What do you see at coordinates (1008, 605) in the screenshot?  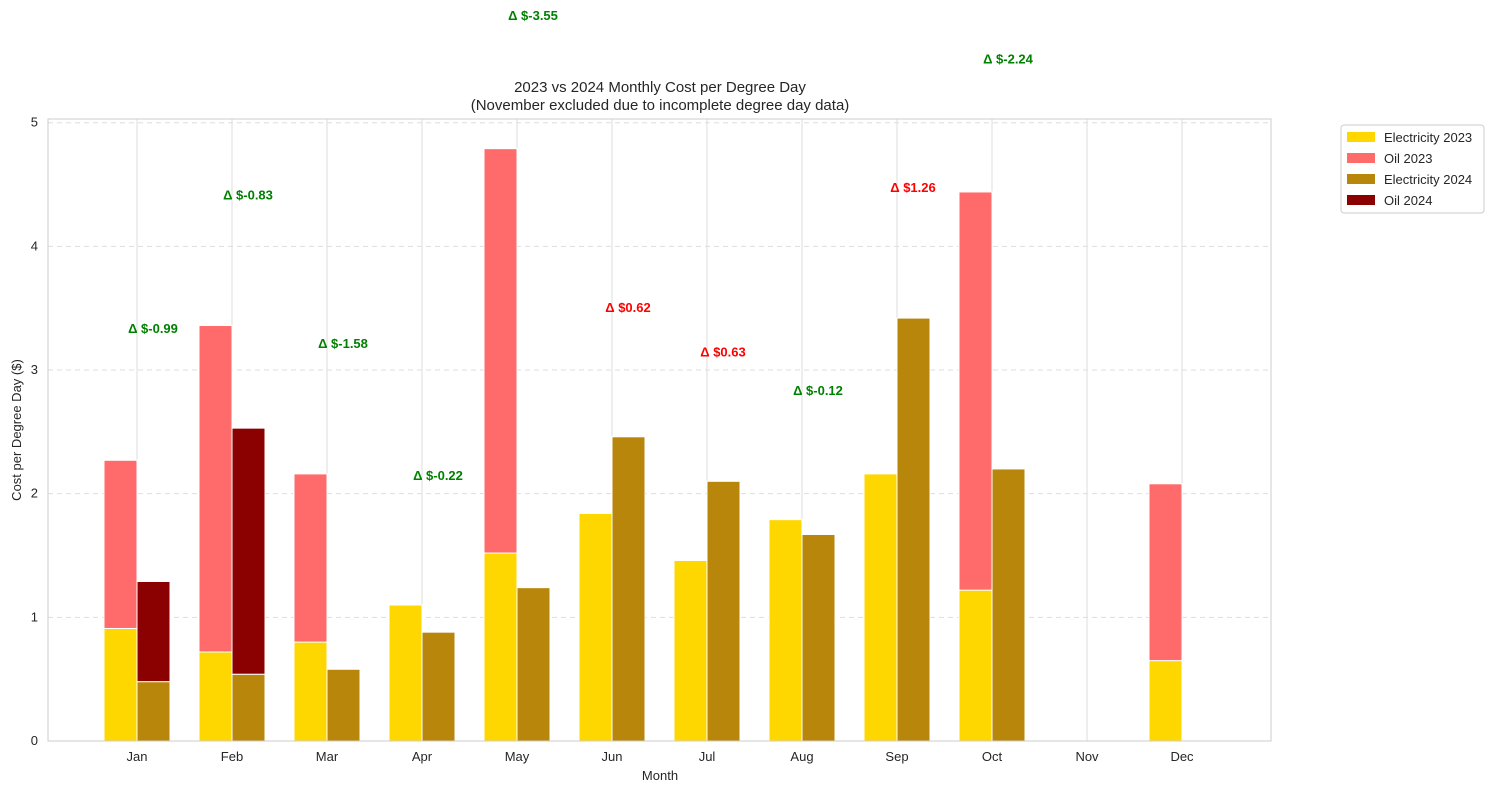 I see `bar-electricity-2024-oct` at bounding box center [1008, 605].